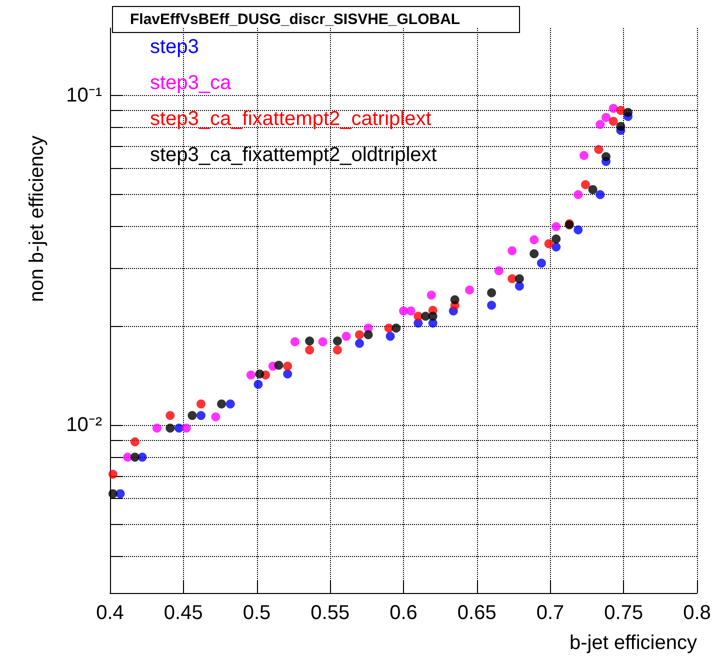 The height and width of the screenshot is (657, 725). I want to click on text: step3_ca, so click(191, 83).